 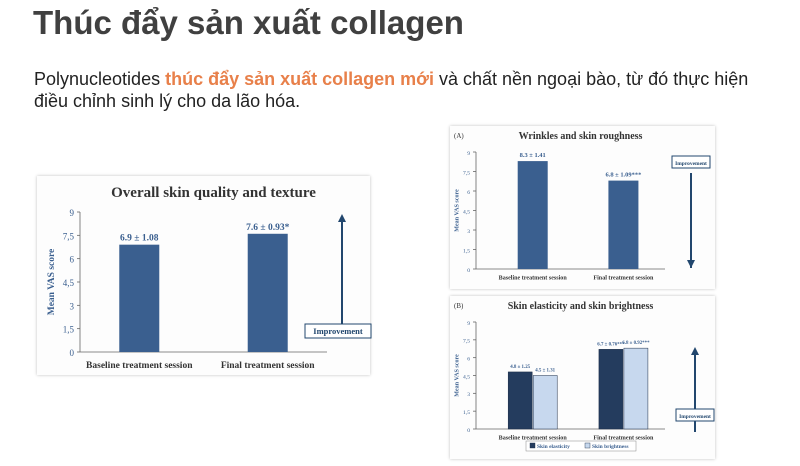 I want to click on data-label: 6.8 ± 0.92***, so click(x=636, y=343).